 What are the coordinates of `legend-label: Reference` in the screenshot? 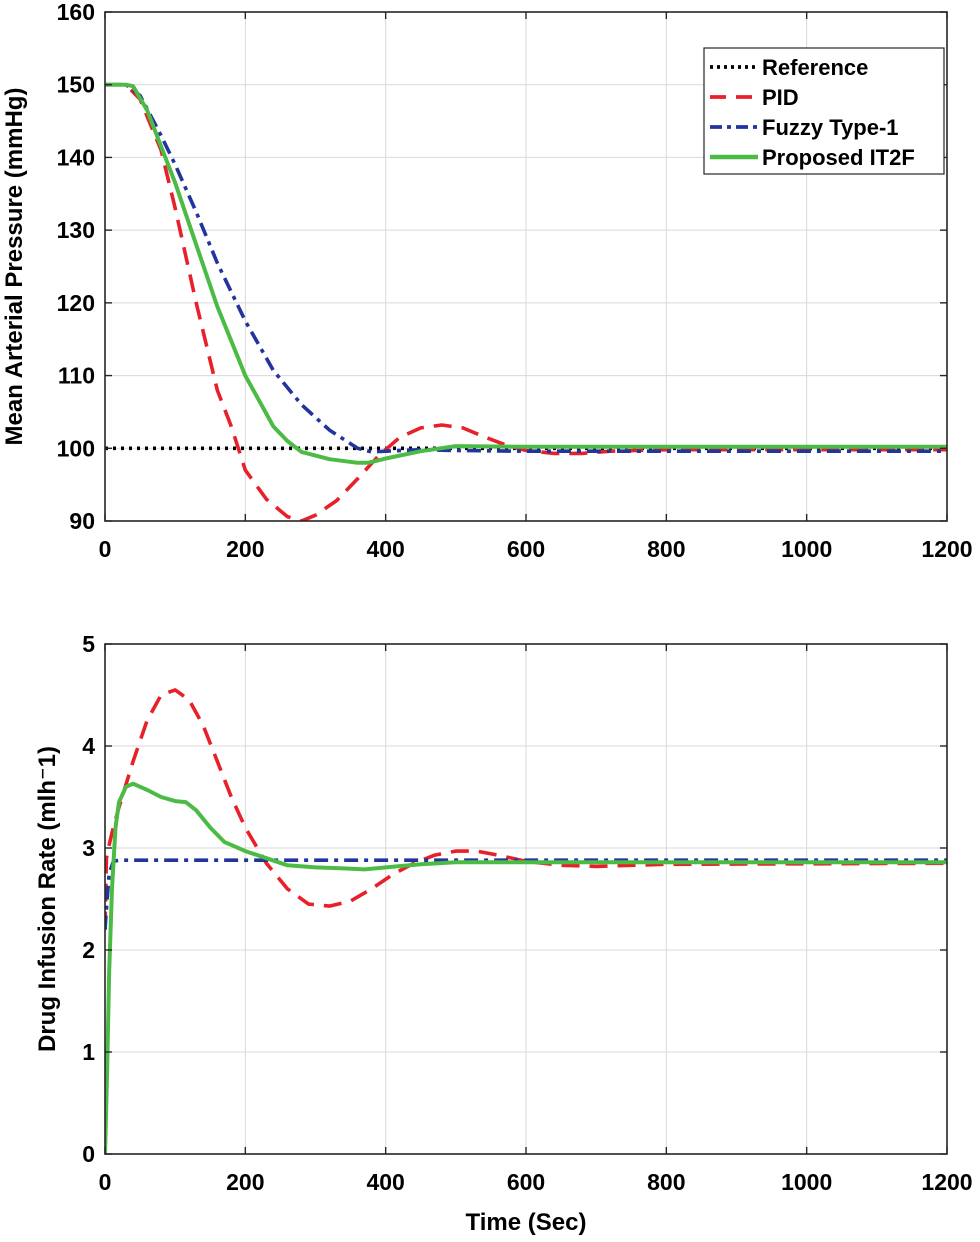 It's located at (815, 67).